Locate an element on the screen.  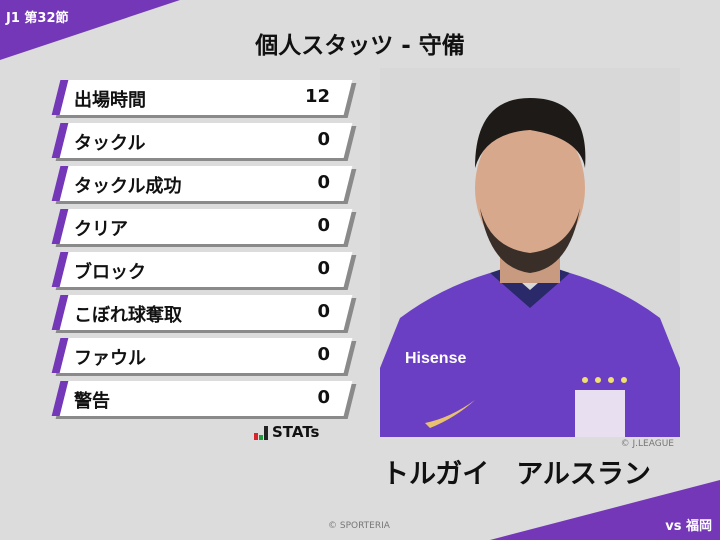
round-label: J1 第32節 is located at coordinates (37, 18).